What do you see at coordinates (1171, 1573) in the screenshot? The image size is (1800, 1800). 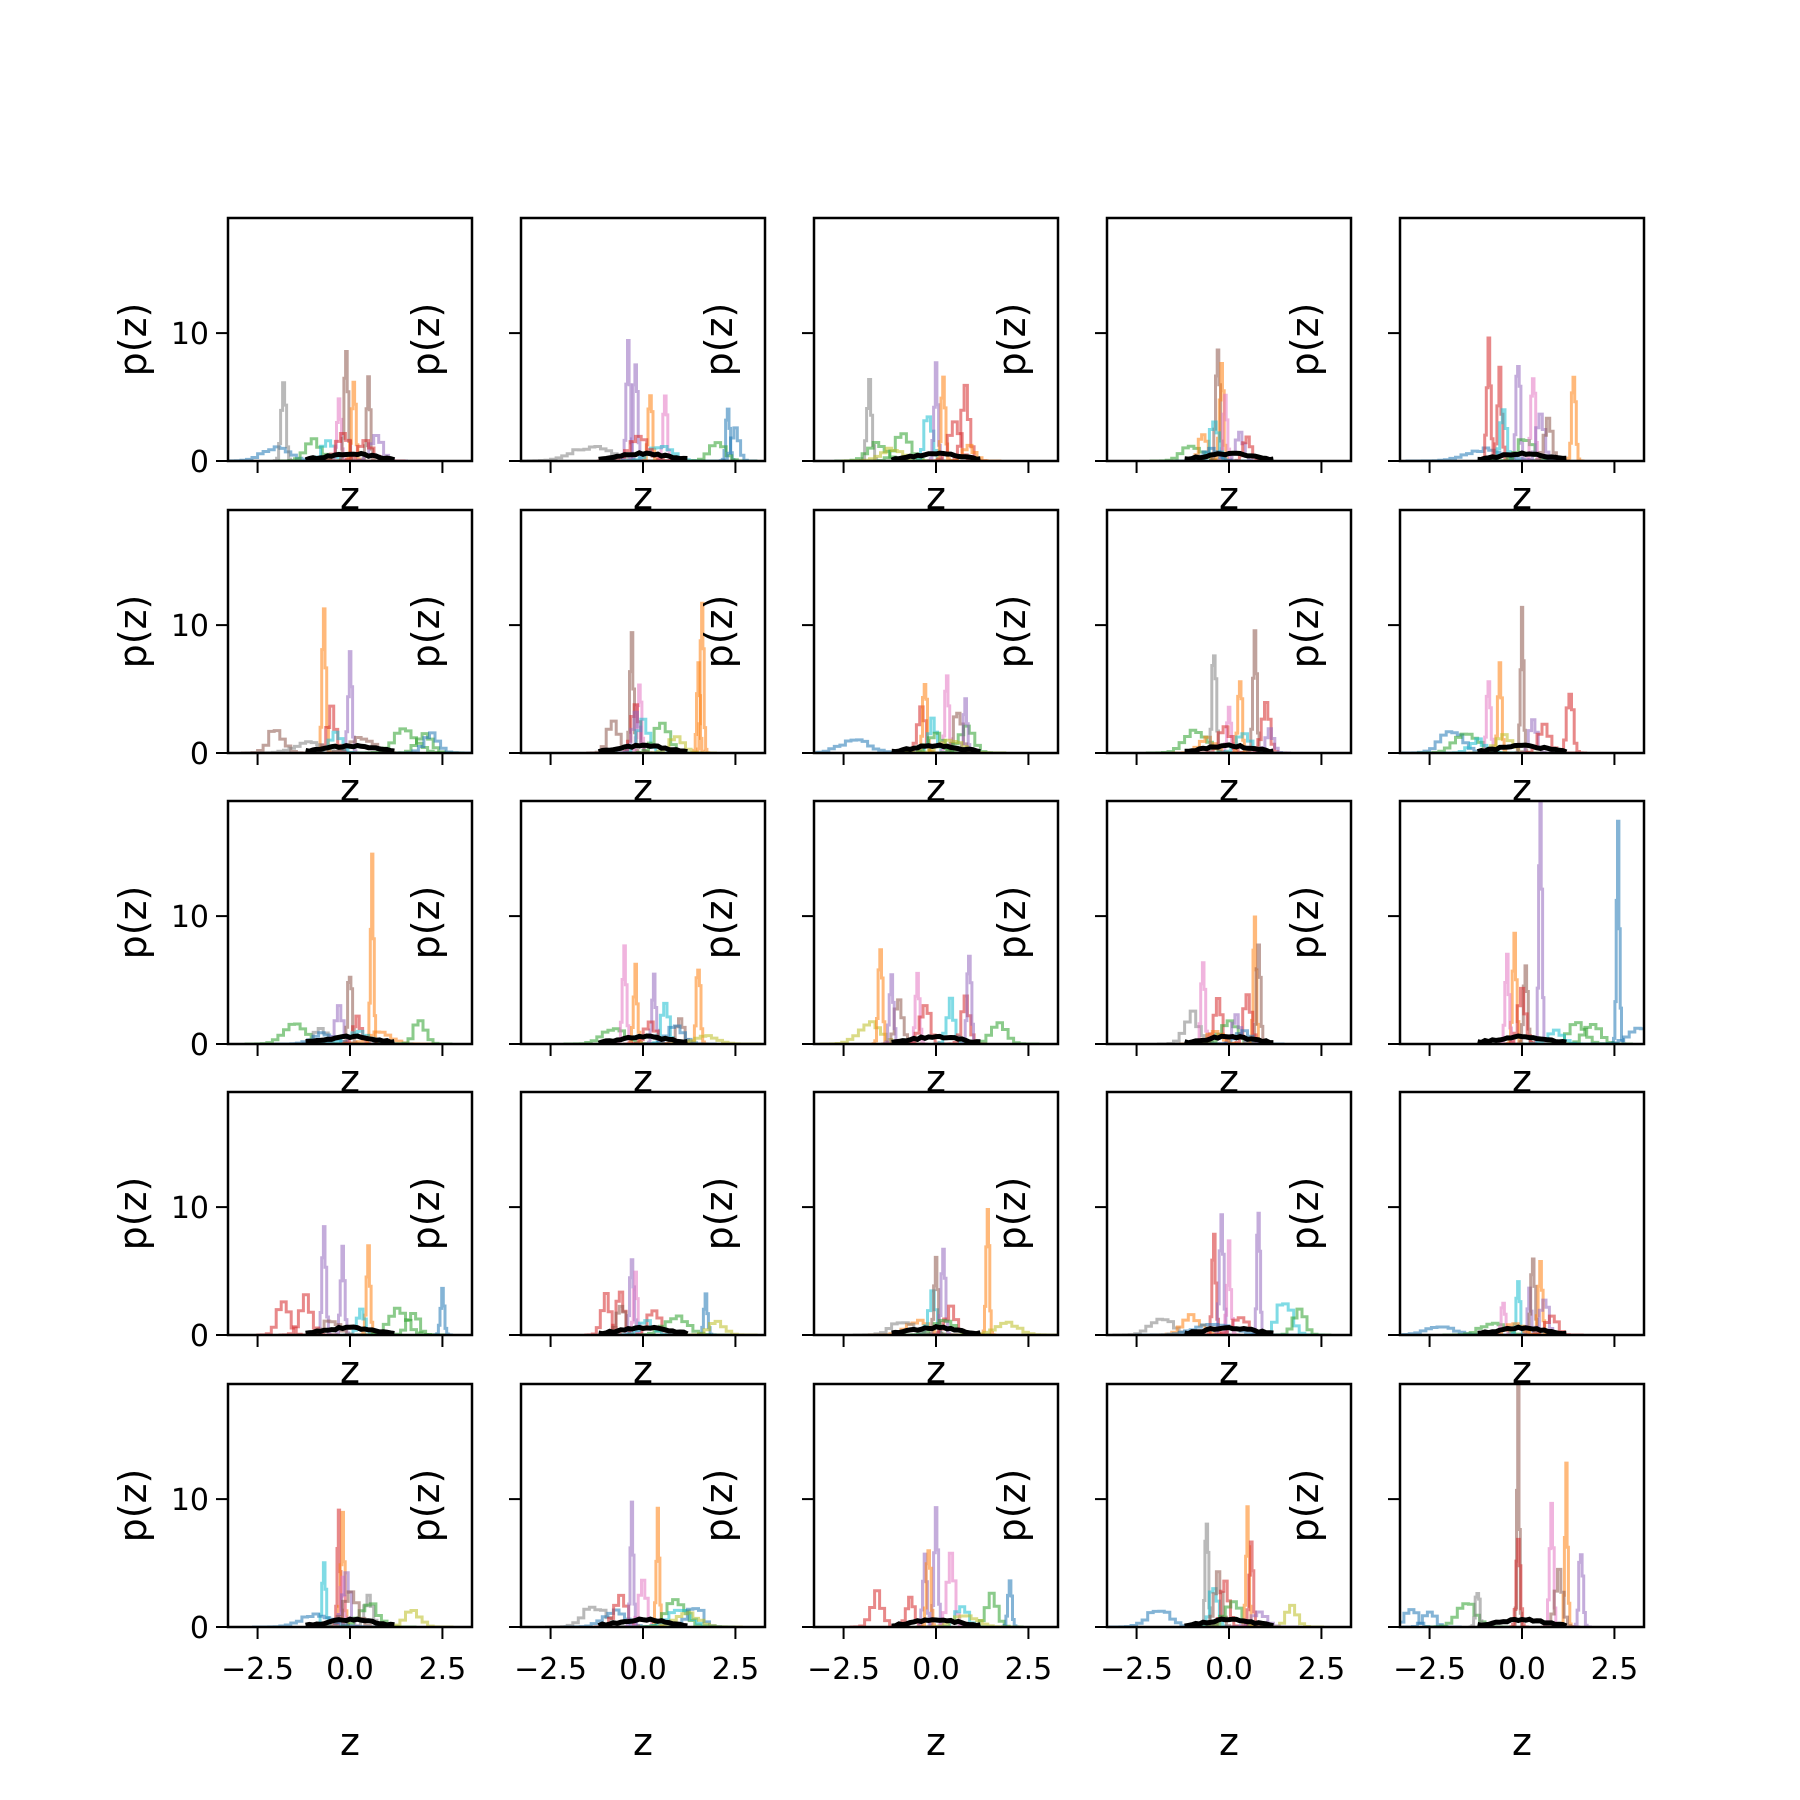 I see `subplot-5-4: −2.5 0.0 2.5 z p(z)` at bounding box center [1171, 1573].